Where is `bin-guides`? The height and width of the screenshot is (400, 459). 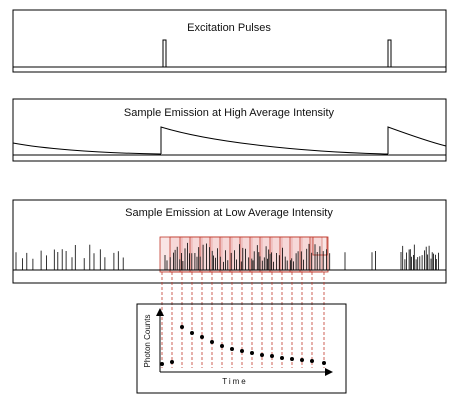 bin-guides is located at coordinates (243, 320).